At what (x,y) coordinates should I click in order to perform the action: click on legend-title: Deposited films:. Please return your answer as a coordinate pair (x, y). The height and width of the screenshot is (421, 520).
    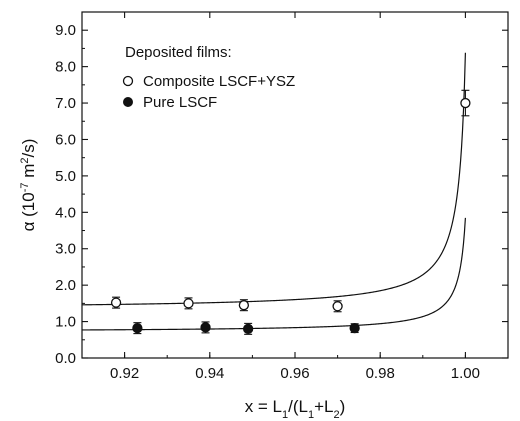
    Looking at the image, I should click on (178, 52).